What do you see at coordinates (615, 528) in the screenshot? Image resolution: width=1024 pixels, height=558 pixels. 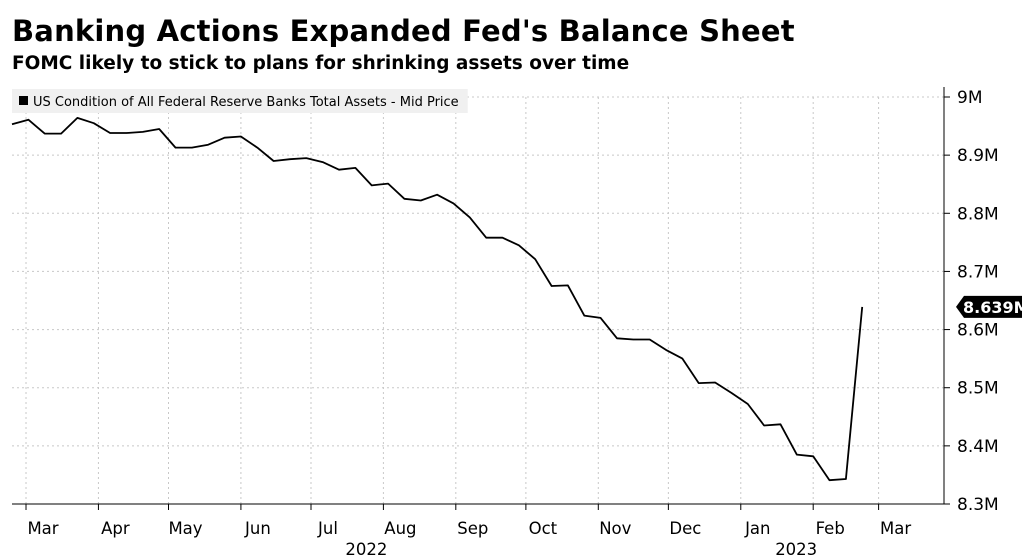 I see `x-tick-label: Nov` at bounding box center [615, 528].